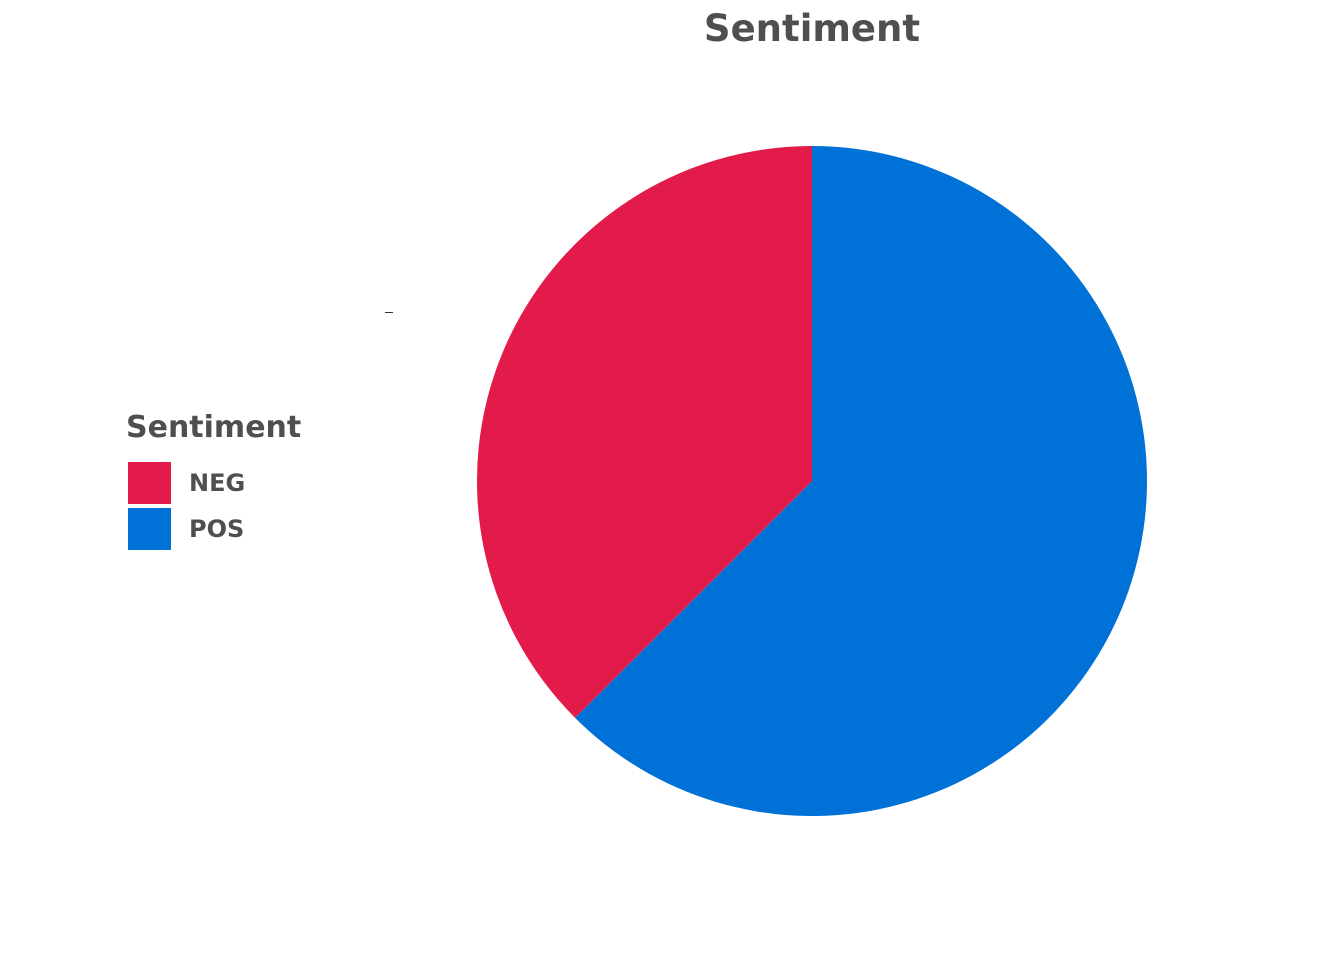  I want to click on legend-label-pos: POS, so click(217, 529).